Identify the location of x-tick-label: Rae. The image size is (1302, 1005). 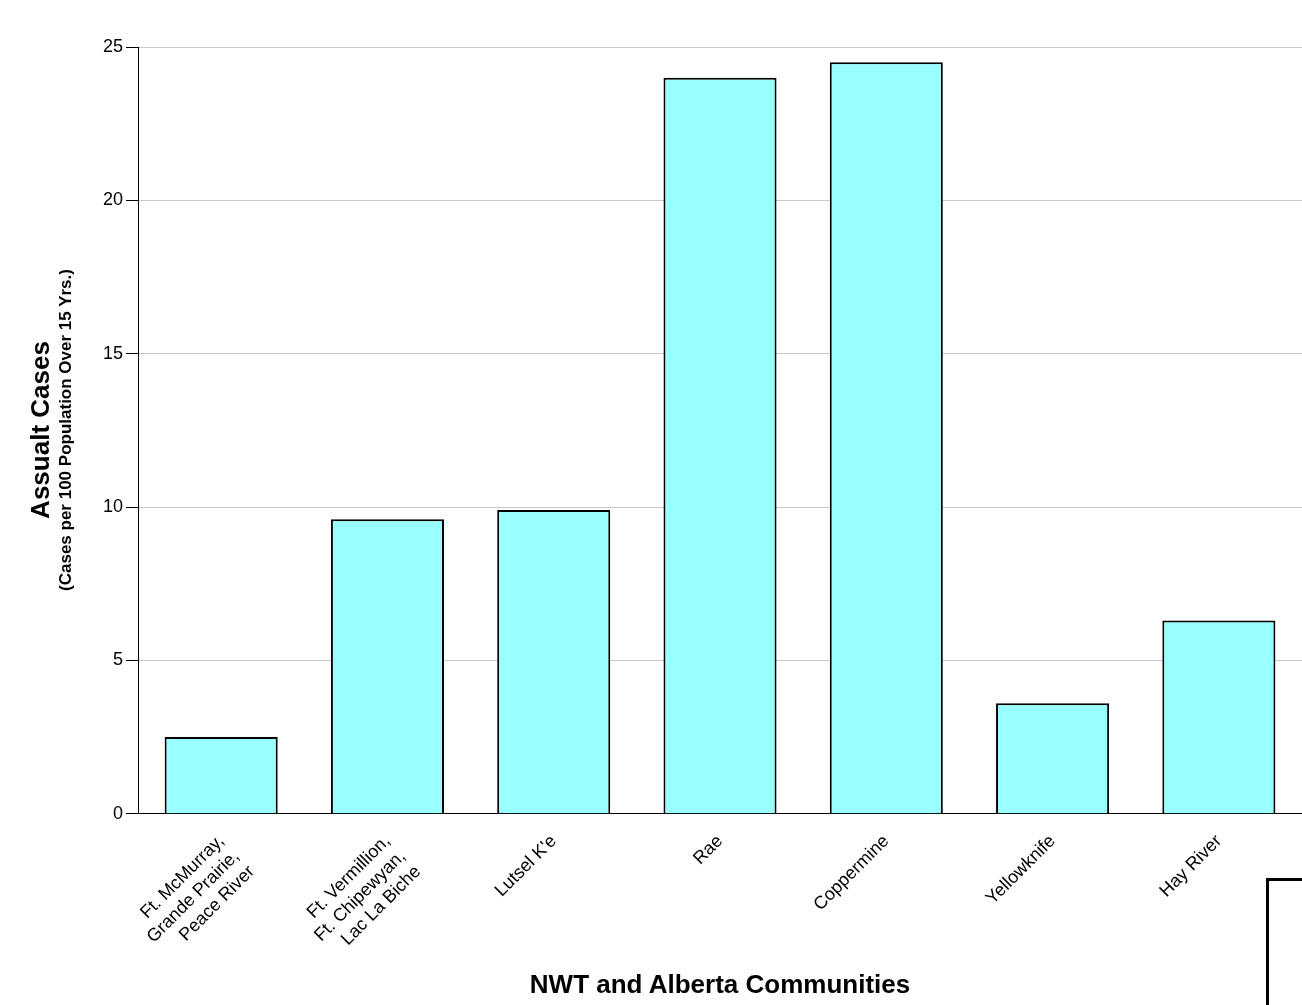
(707, 849).